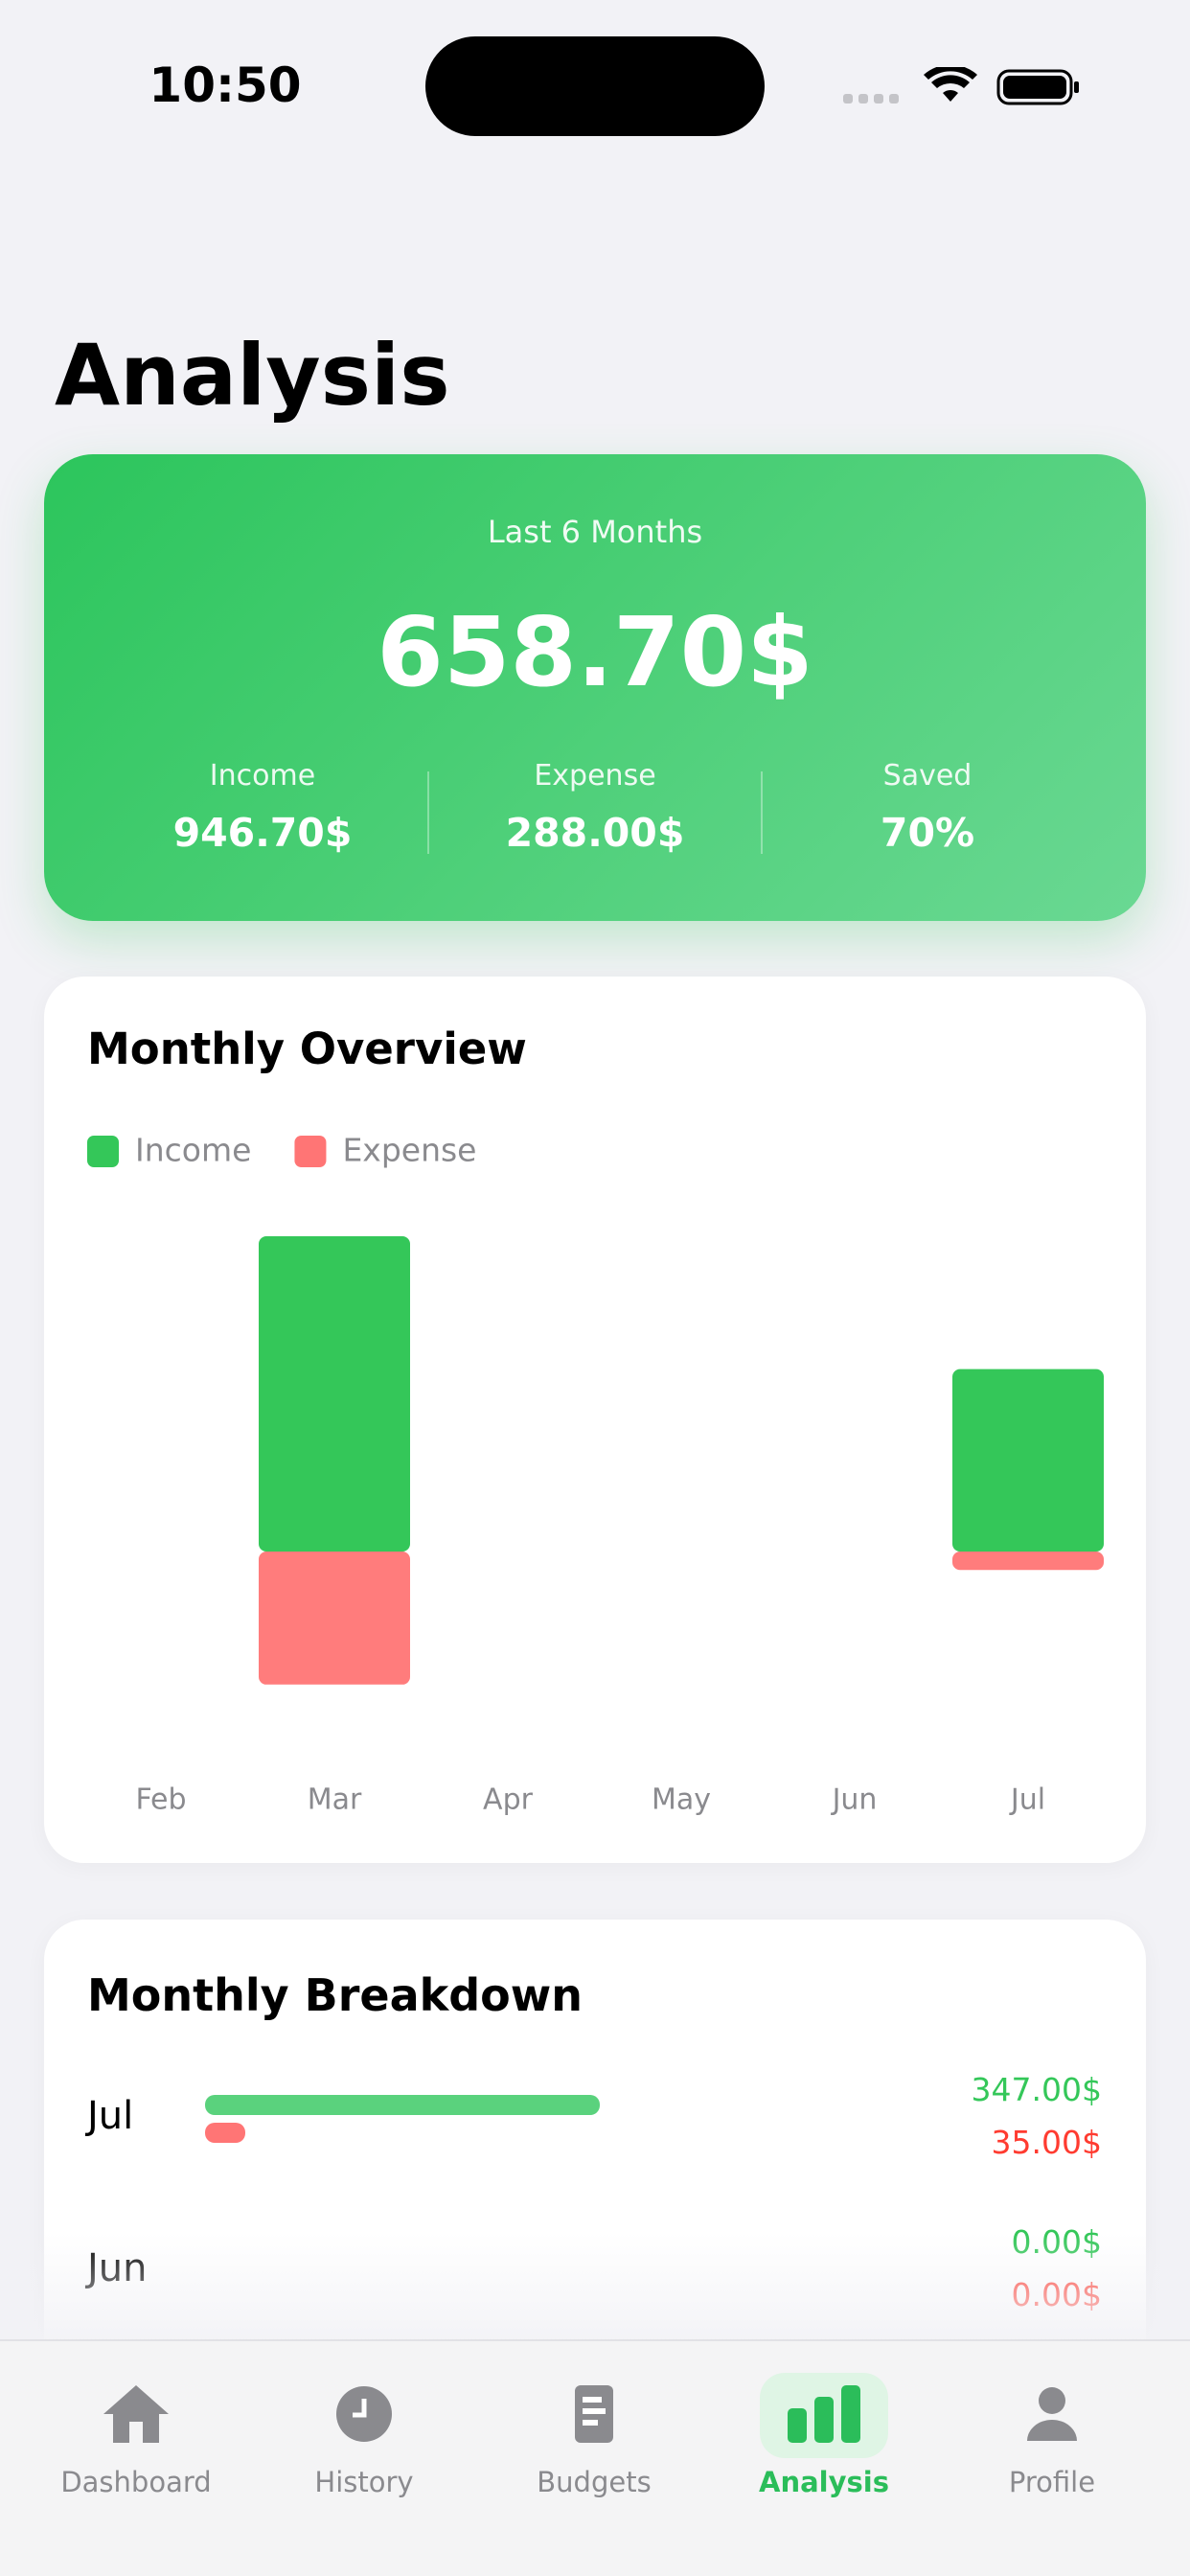 The width and height of the screenshot is (1190, 2576). Describe the element at coordinates (824, 2458) in the screenshot. I see `tab: Analysis` at that location.